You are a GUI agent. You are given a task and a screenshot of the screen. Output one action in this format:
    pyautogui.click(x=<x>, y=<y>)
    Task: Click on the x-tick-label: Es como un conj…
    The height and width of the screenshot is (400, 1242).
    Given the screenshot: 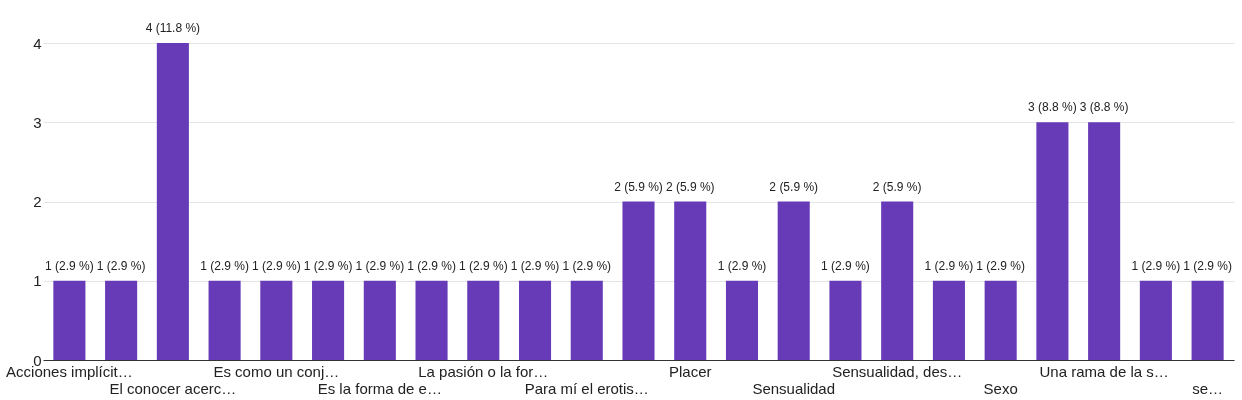 What is the action you would take?
    pyautogui.click(x=276, y=371)
    